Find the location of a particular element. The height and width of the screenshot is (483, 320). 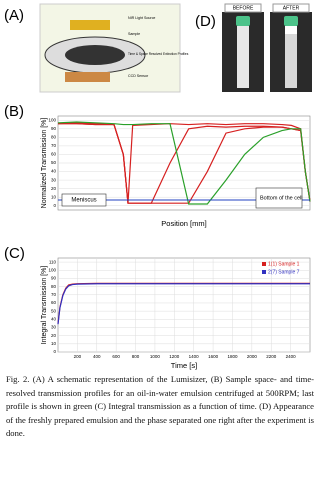

photo-caption: BEFORE is located at coordinates (243, 8).